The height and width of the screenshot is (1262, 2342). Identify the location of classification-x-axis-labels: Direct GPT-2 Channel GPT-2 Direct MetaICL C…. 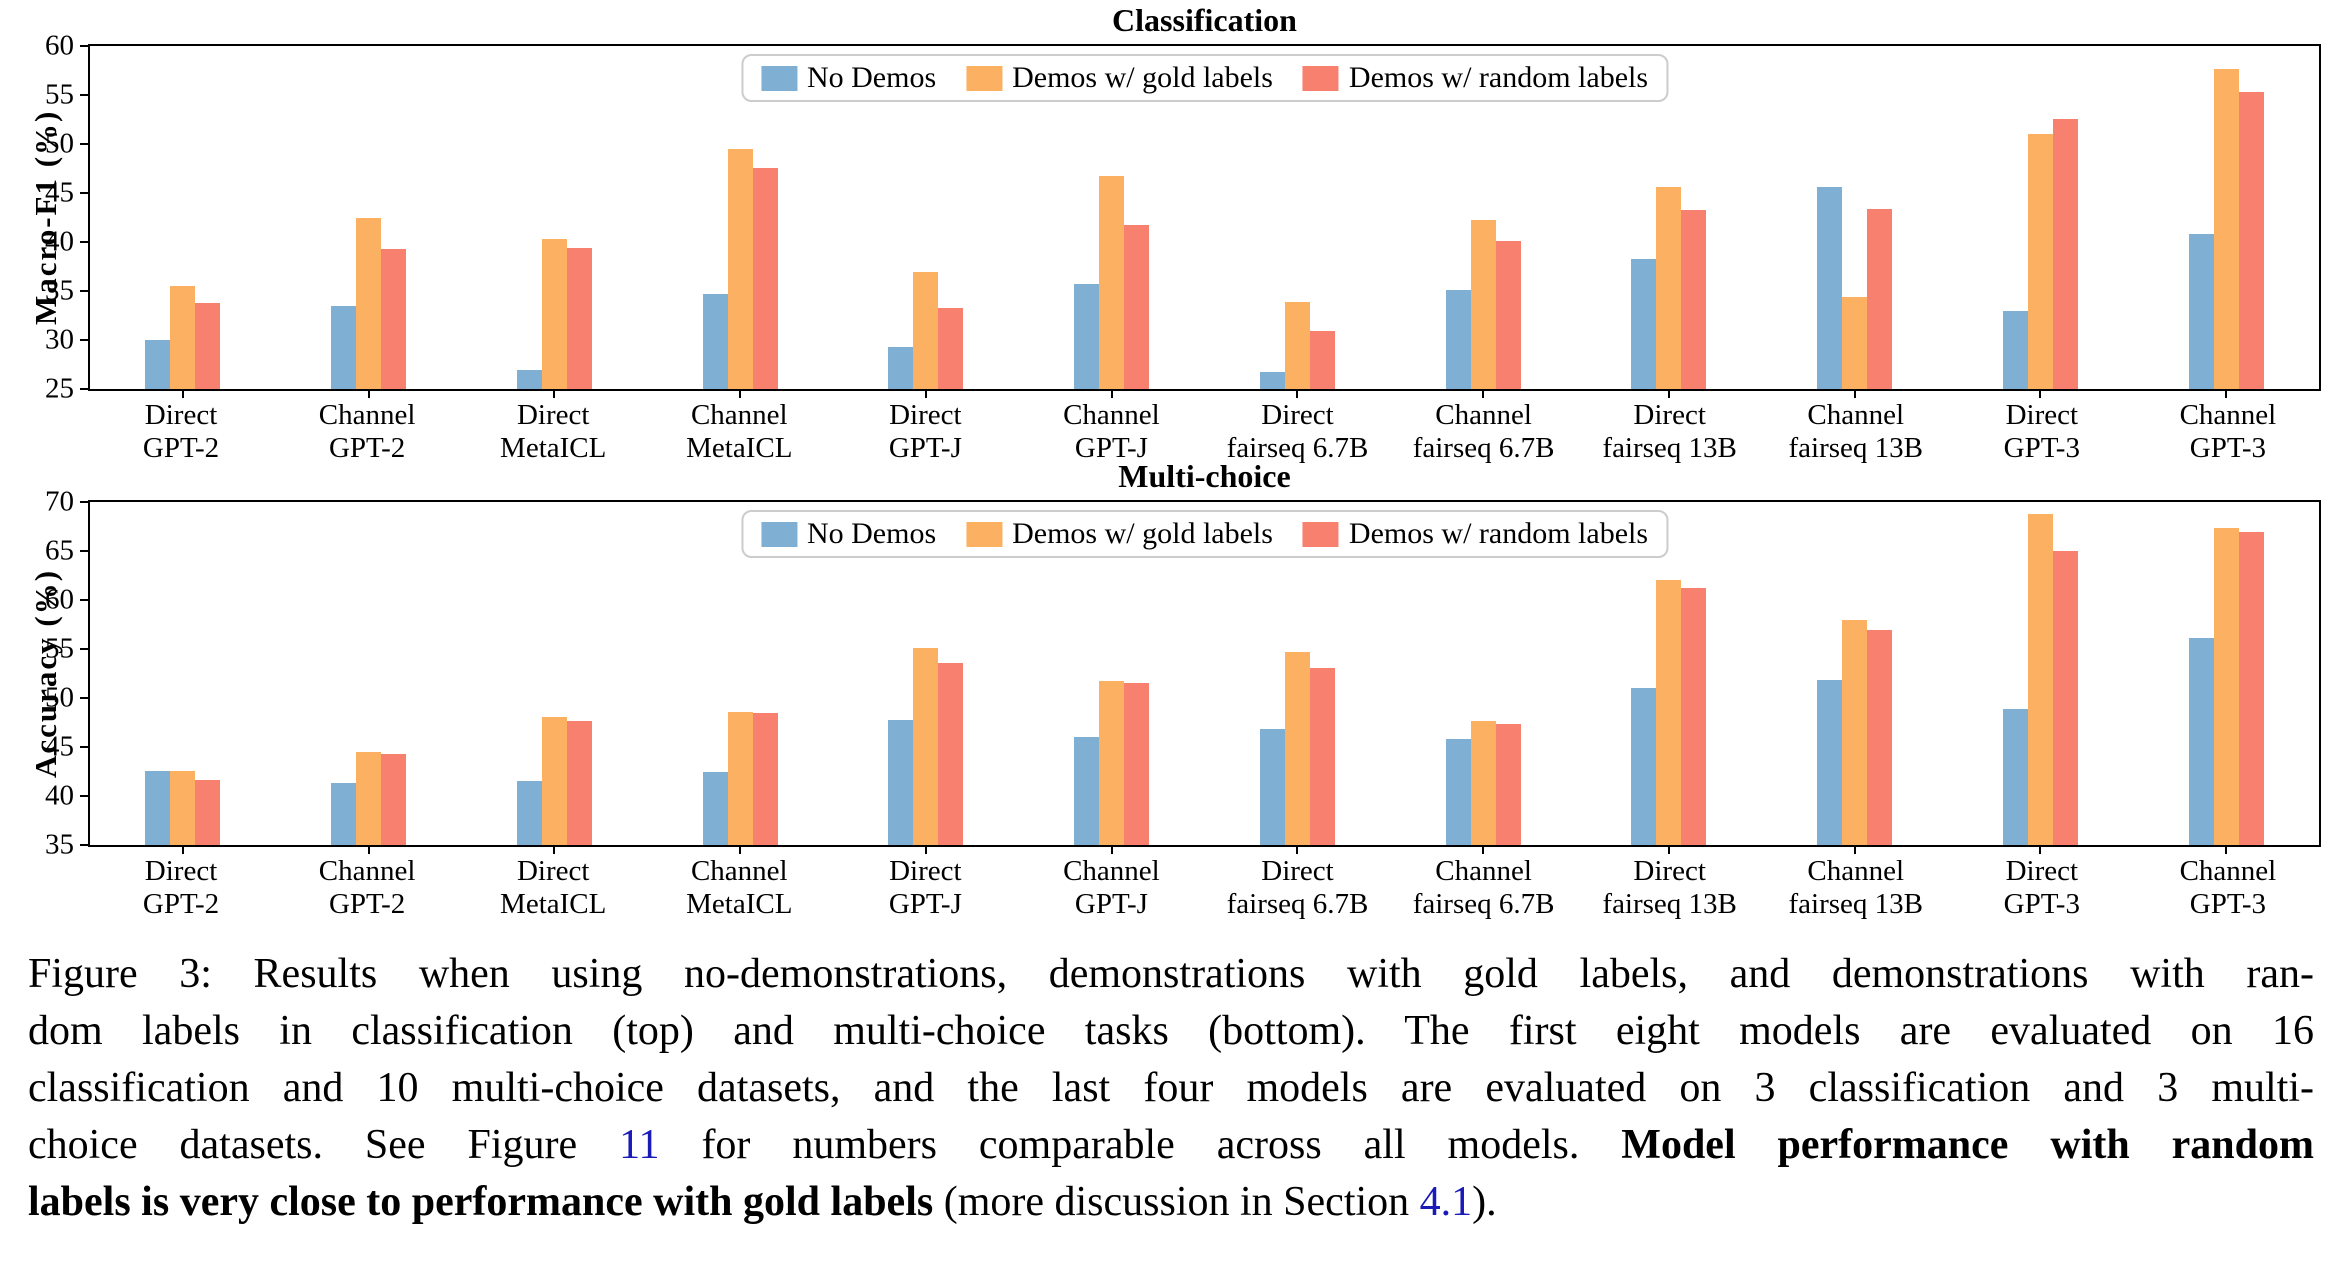
(1204, 432).